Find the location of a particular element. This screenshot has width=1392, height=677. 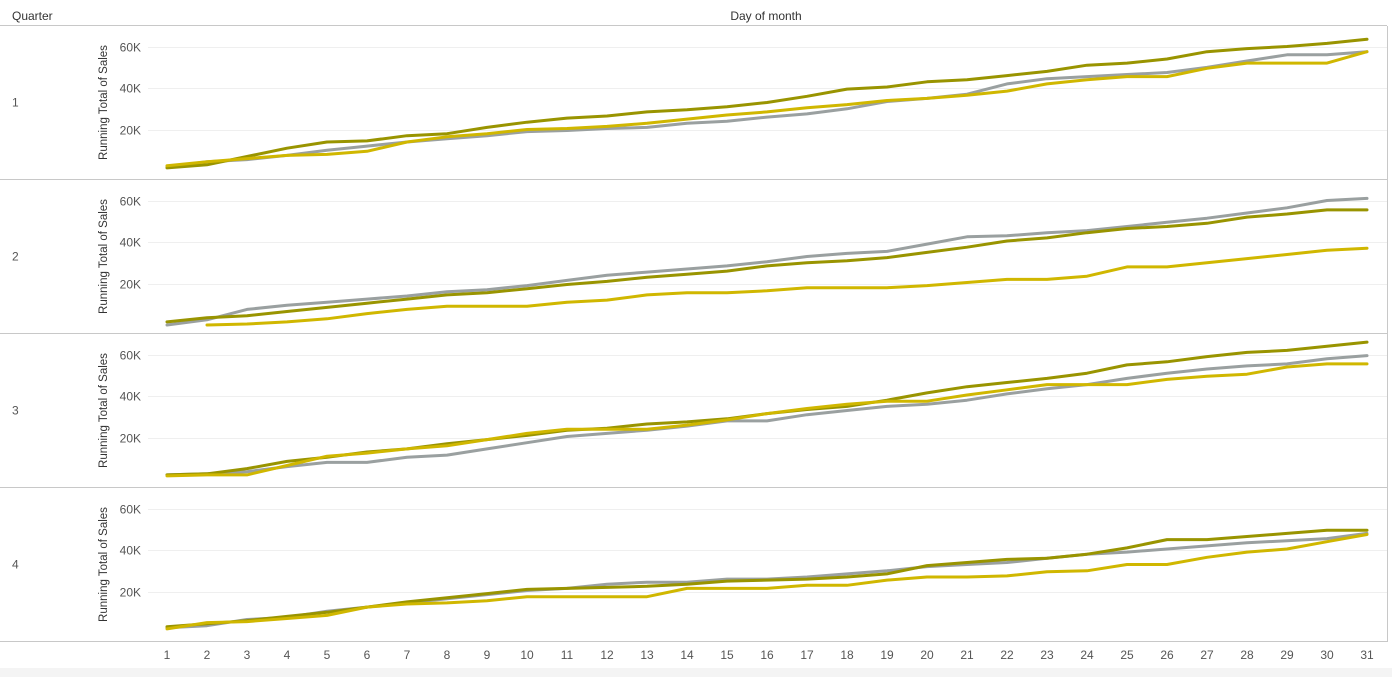

x-tick-label: 15 is located at coordinates (727, 655).